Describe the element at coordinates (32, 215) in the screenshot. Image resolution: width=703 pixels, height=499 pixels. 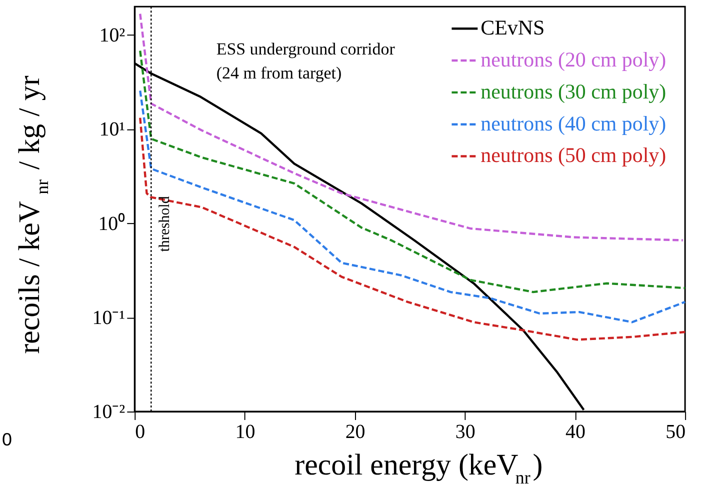
I see `y-axis-title: recoils / keVnr / kg / yr` at that location.